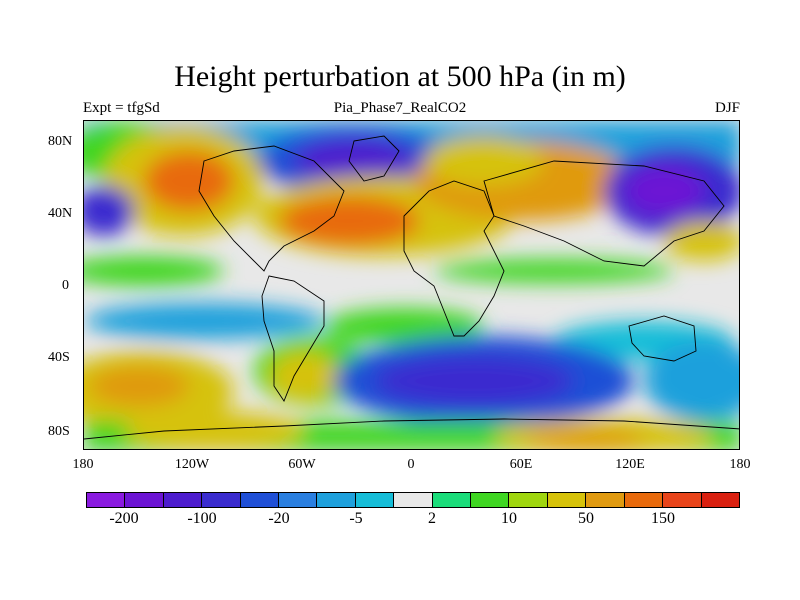 The image size is (800, 600). Describe the element at coordinates (432, 518) in the screenshot. I see `colorbar-label: 2` at that location.